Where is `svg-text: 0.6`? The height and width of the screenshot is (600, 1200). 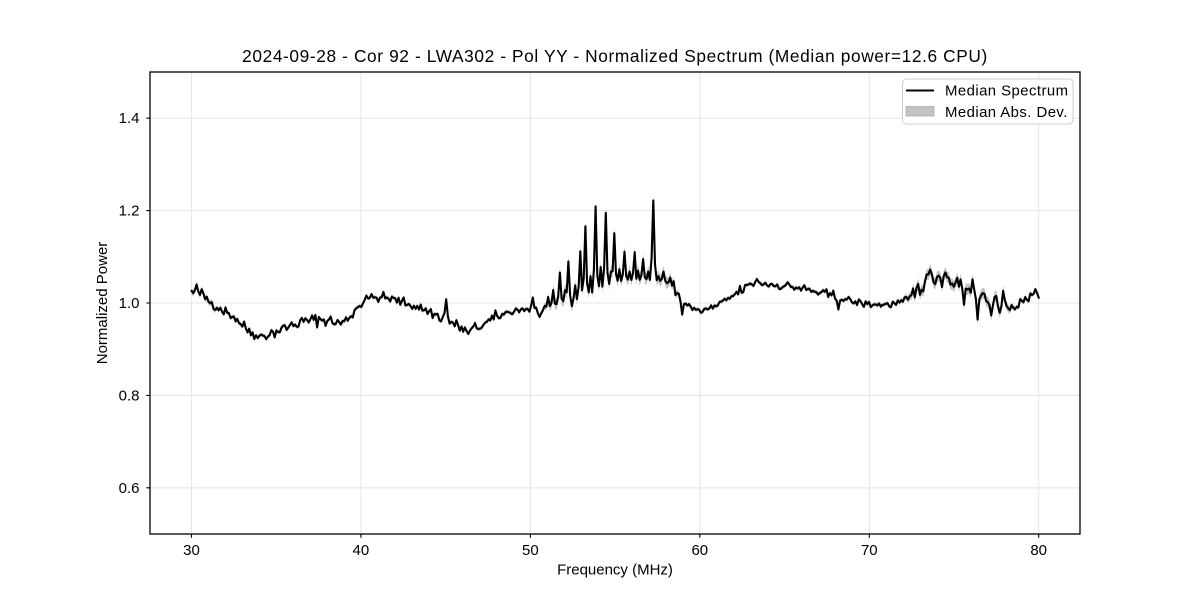
svg-text: 0.6 is located at coordinates (129, 488).